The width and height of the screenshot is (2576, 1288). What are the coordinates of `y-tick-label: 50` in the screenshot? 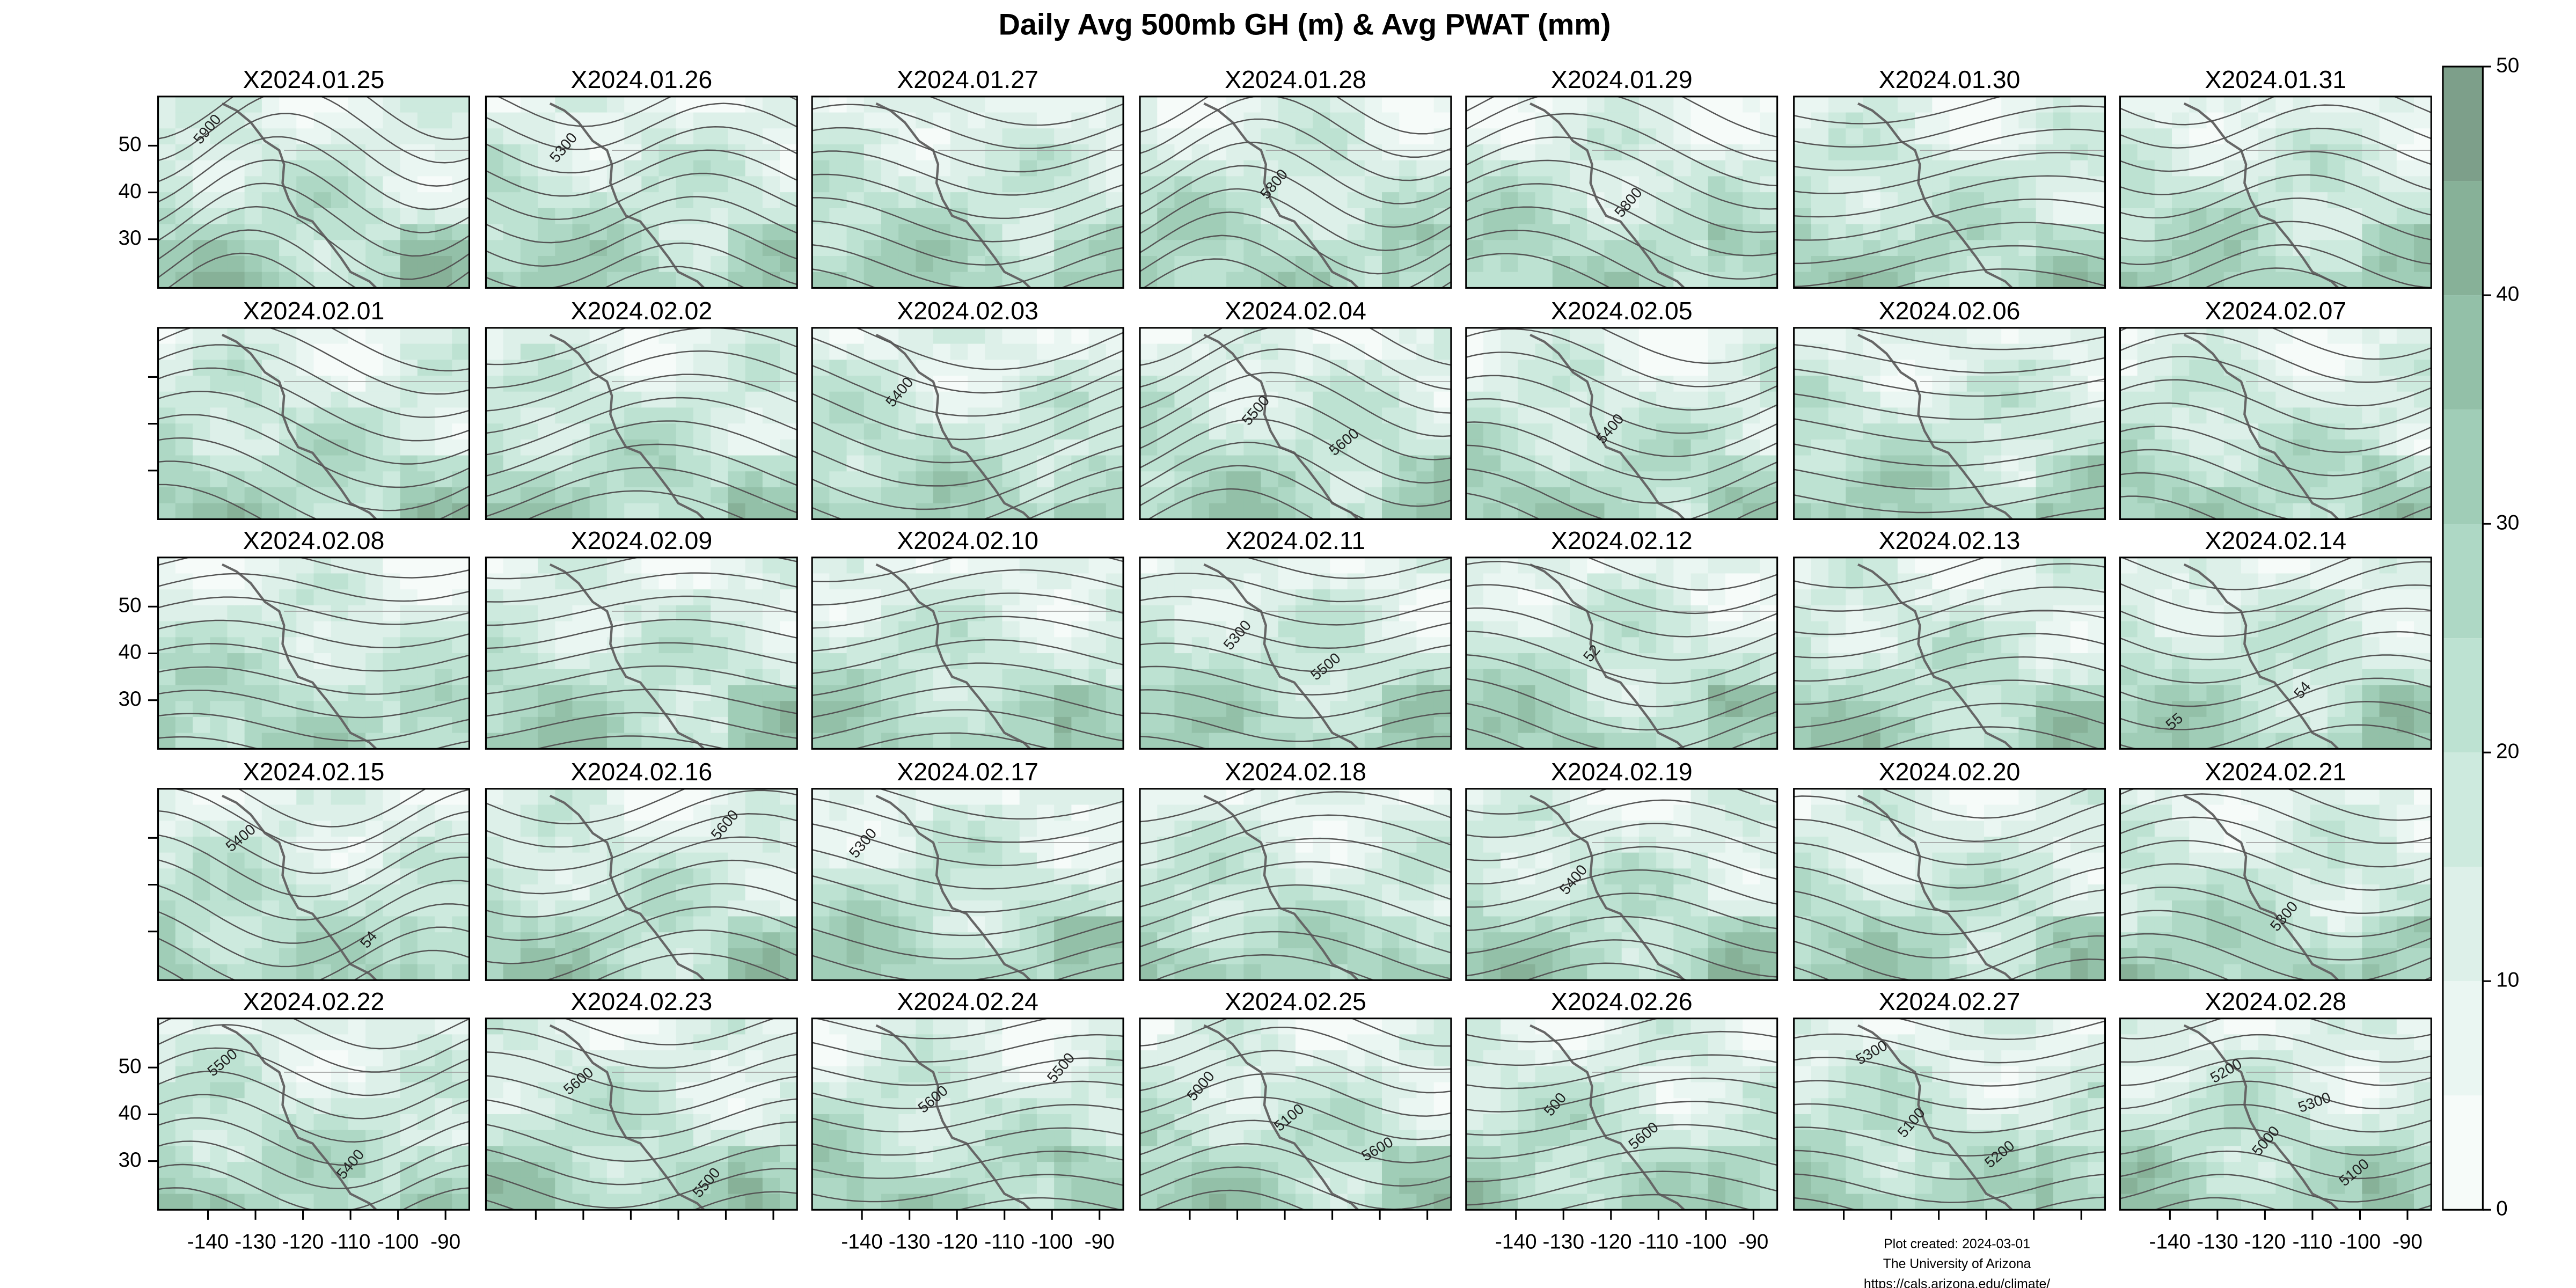 It's located at (129, 605).